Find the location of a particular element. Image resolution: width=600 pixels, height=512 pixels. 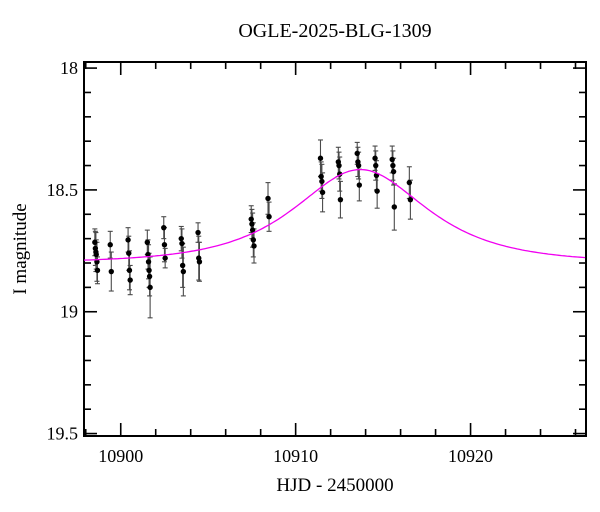

y-tick-label: 19.5 is located at coordinates (63, 434).